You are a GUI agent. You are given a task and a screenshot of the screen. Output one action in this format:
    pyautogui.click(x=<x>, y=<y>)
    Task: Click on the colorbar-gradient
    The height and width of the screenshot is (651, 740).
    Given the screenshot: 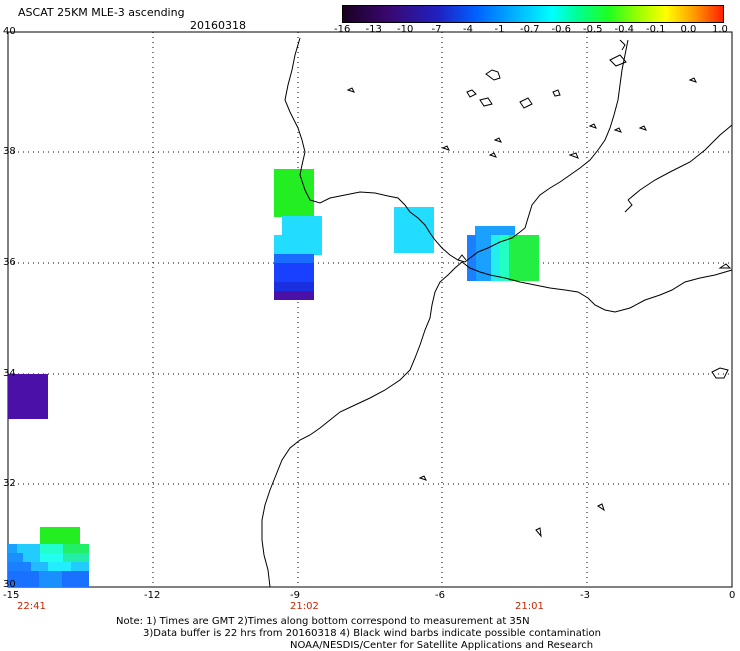 What is the action you would take?
    pyautogui.click(x=533, y=14)
    